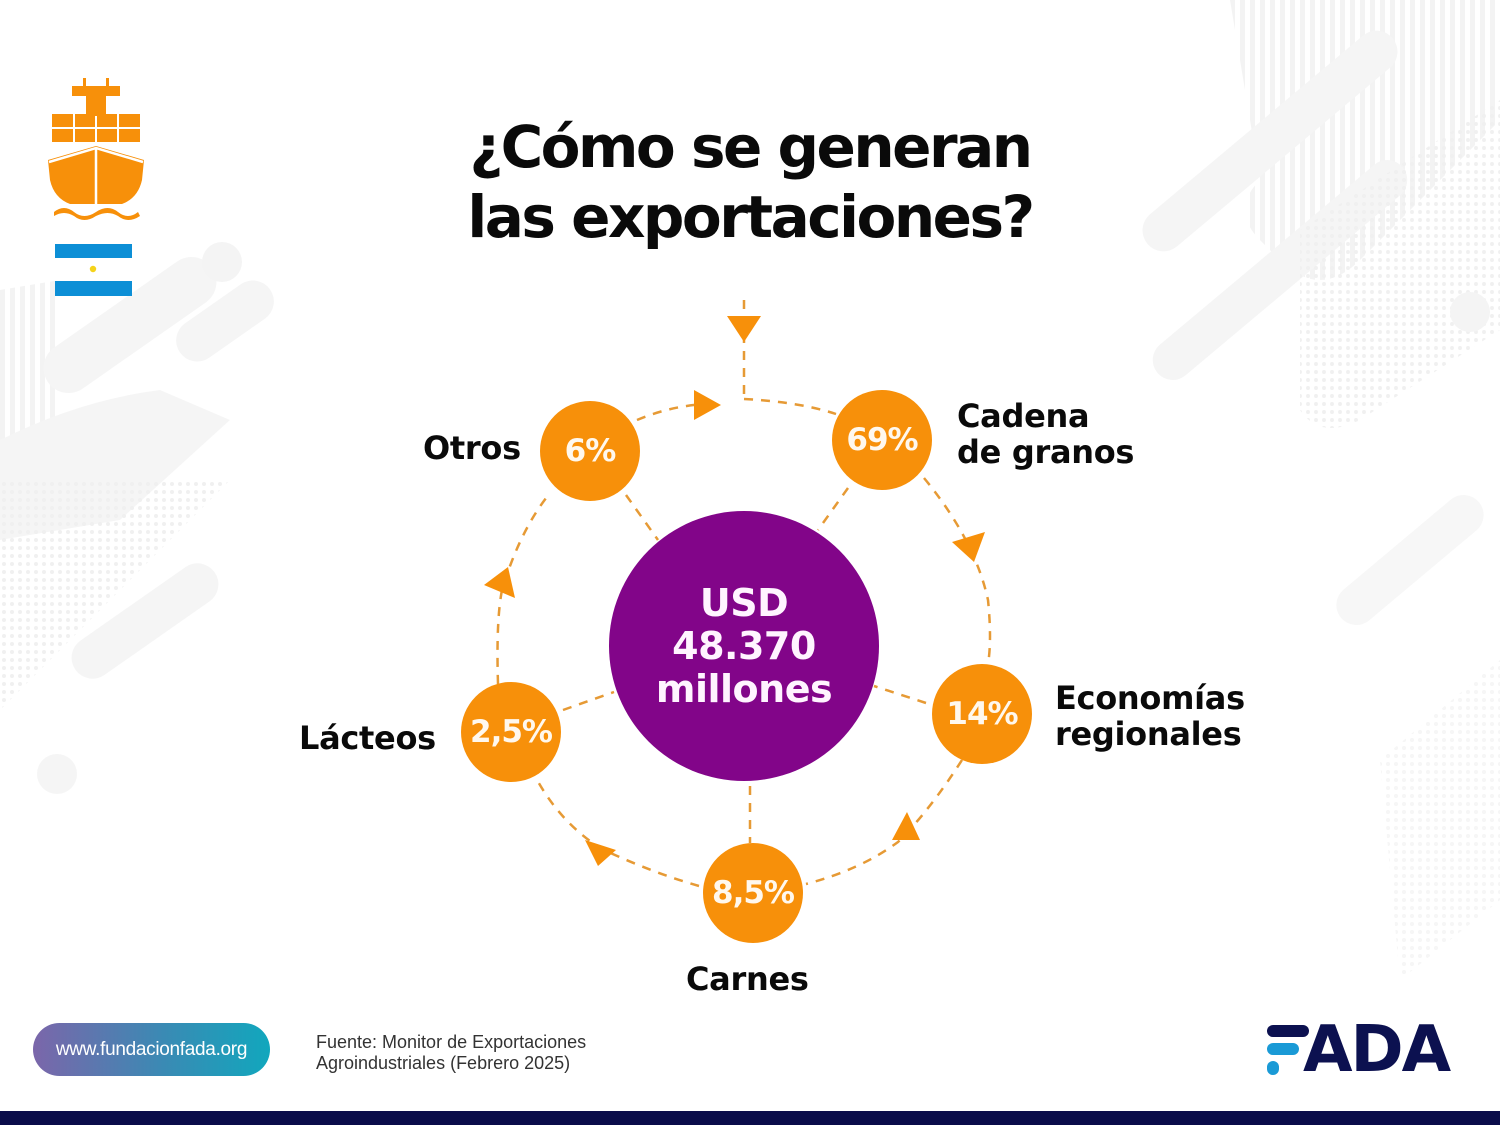 The image size is (1500, 1125). I want to click on fada-logo: ADA, so click(1367, 1050).